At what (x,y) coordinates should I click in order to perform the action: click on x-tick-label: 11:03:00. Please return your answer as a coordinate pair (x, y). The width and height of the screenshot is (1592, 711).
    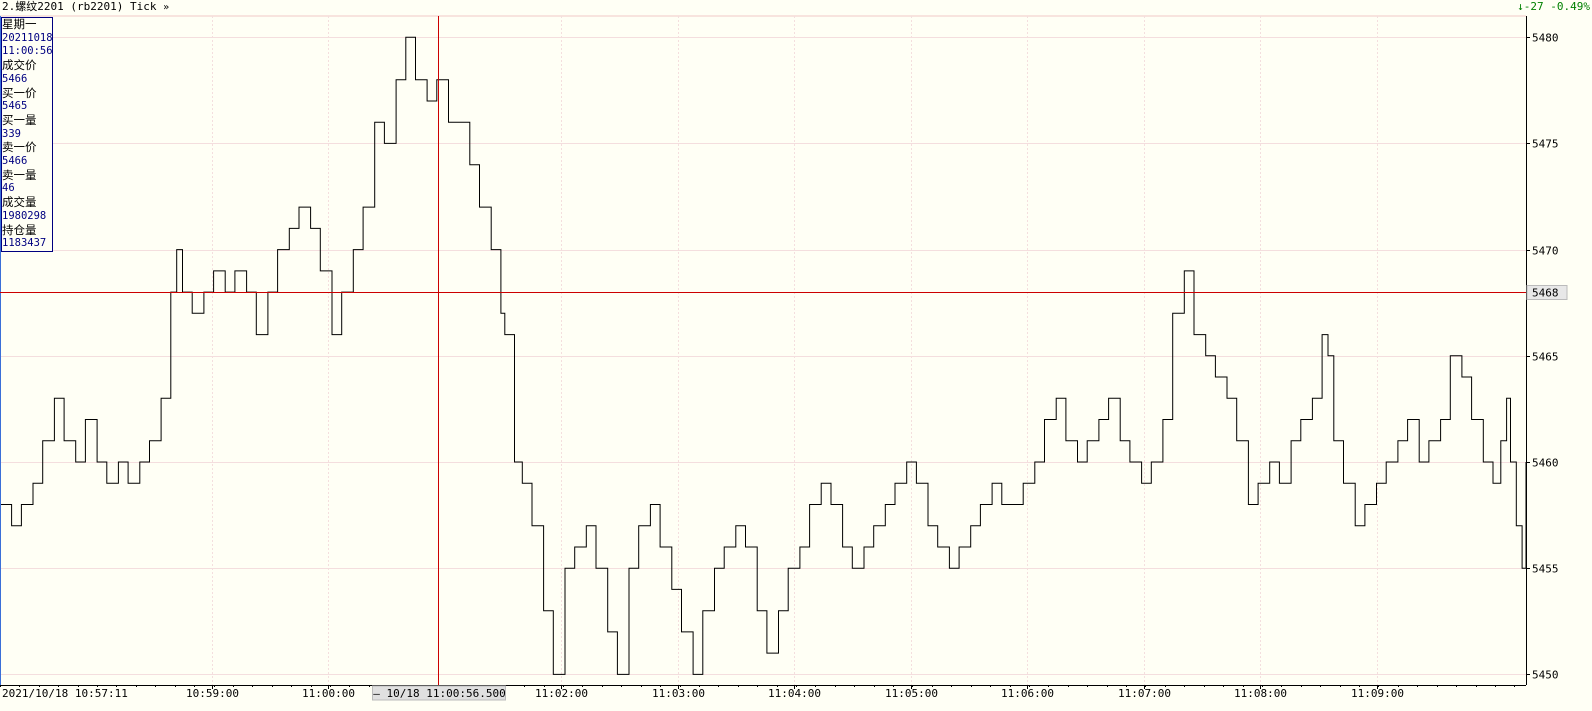
    Looking at the image, I should click on (678, 693).